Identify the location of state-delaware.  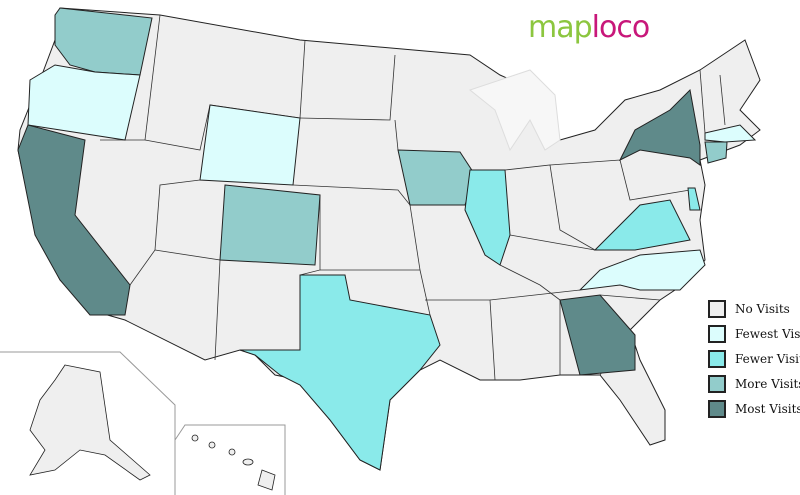
(694, 199).